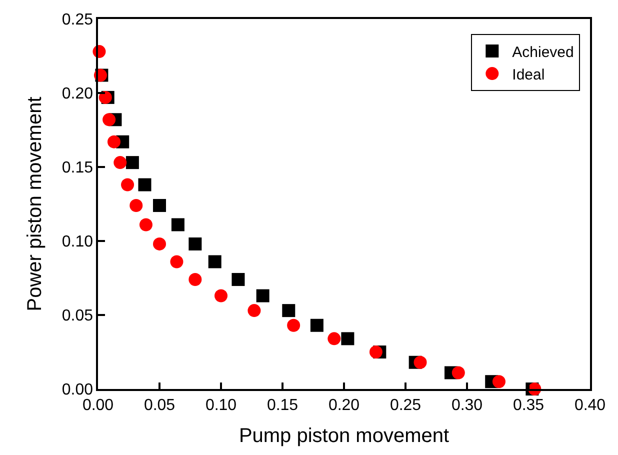 Image resolution: width=618 pixels, height=455 pixels. Describe the element at coordinates (78, 390) in the screenshot. I see `y-tick-label: 0.00` at that location.